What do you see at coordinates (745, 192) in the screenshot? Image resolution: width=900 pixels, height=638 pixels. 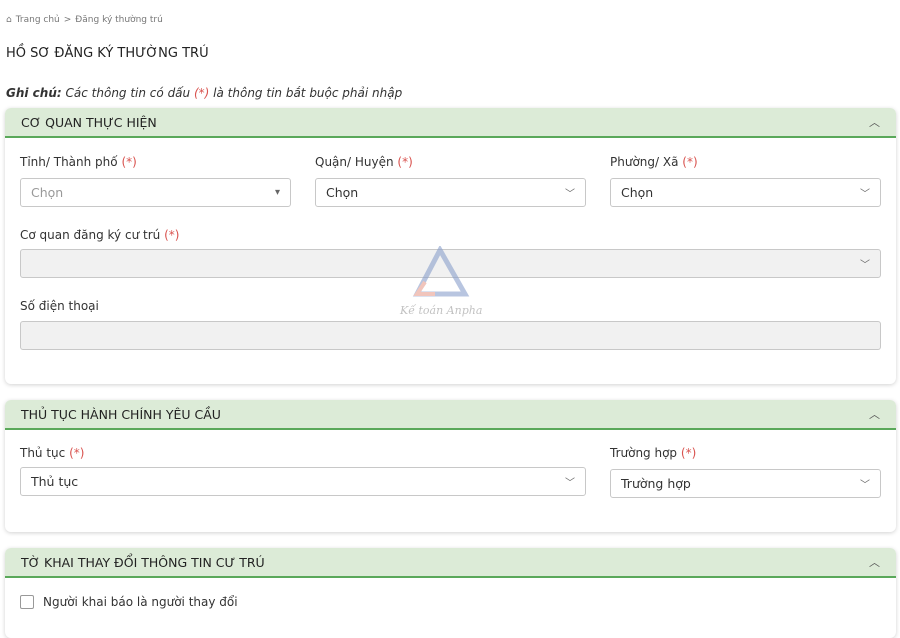 I see `ward-select: Chọn ﹀` at bounding box center [745, 192].